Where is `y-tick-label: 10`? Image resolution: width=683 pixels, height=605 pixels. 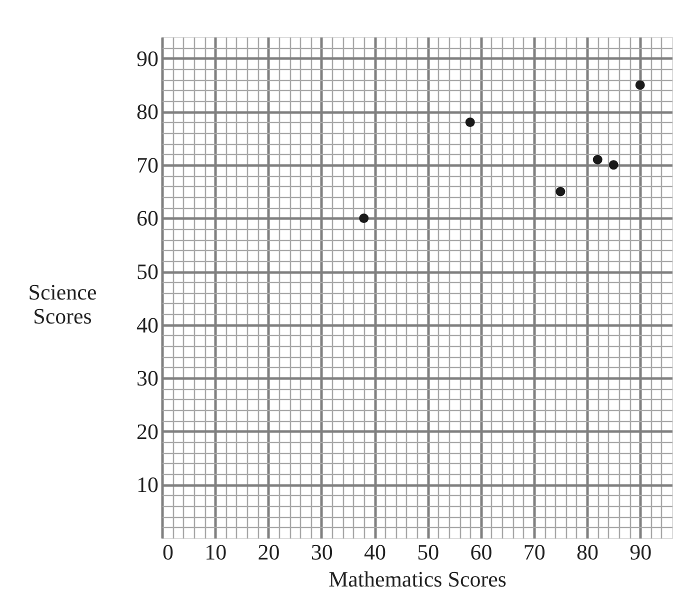 y-tick-label: 10 is located at coordinates (147, 485).